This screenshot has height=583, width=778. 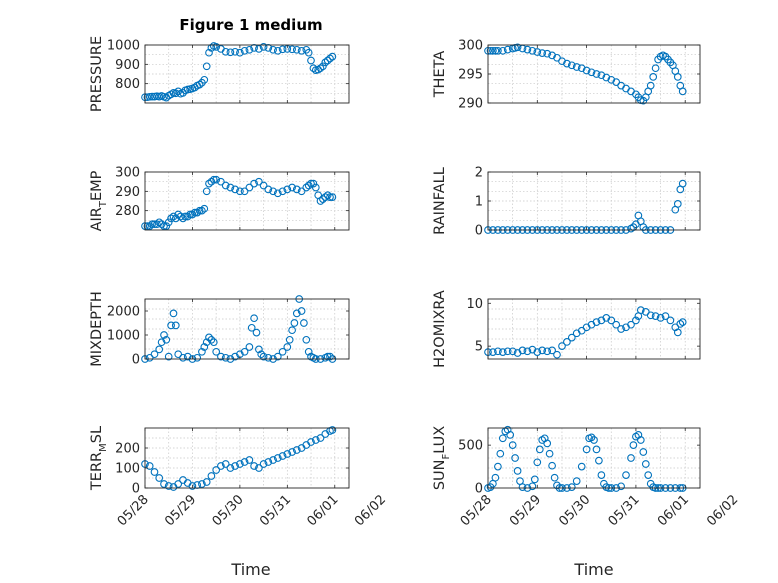 What do you see at coordinates (123, 336) in the screenshot?
I see `y-tick-label: 1000` at bounding box center [123, 336].